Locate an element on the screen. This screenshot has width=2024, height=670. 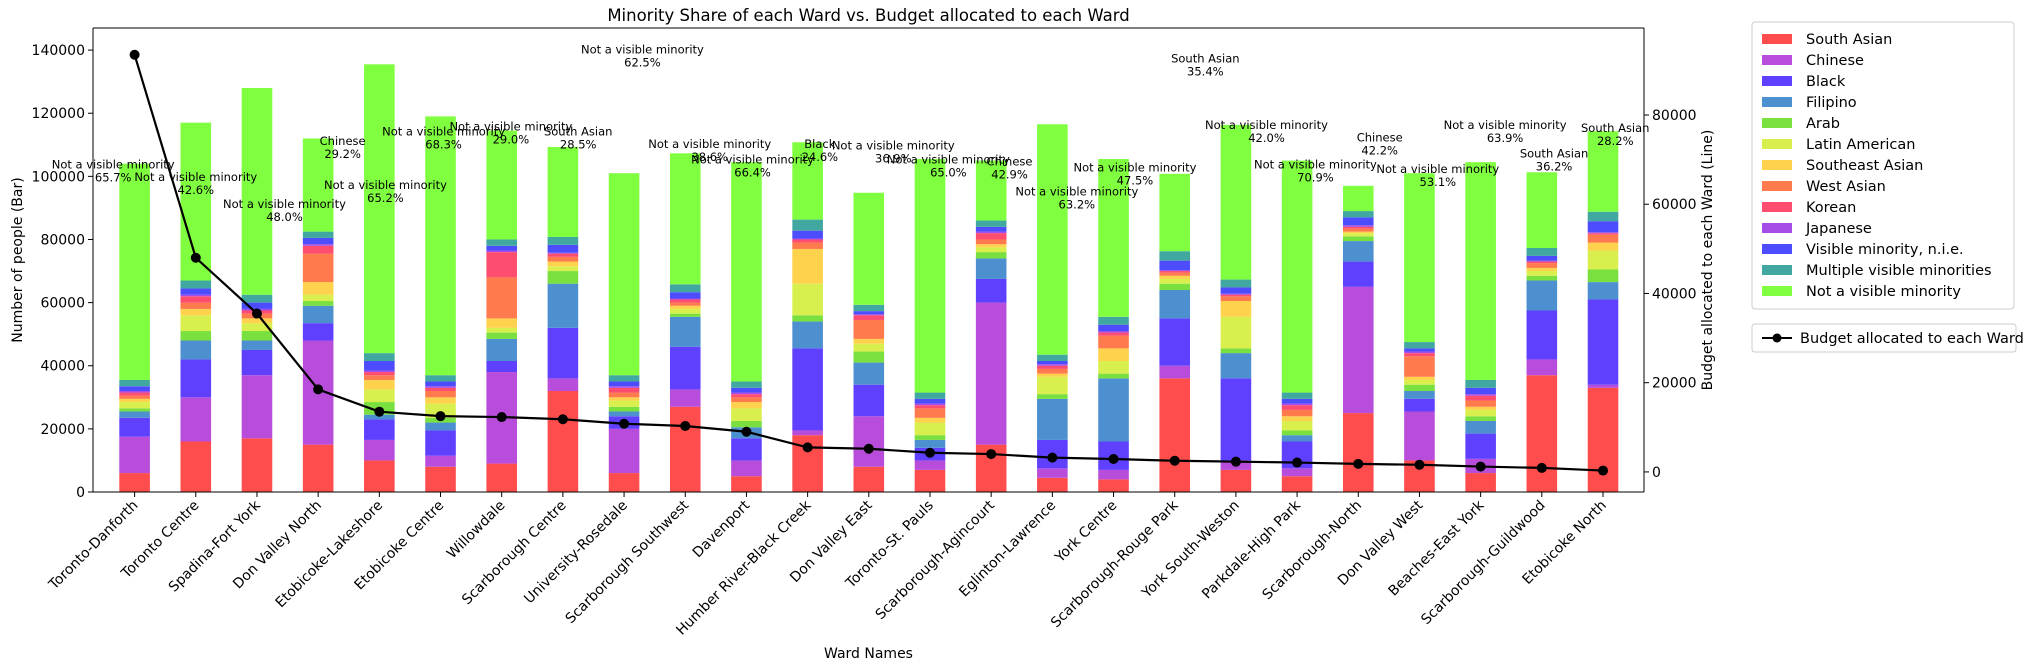
annotation-label: Chinese is located at coordinates (1380, 138).